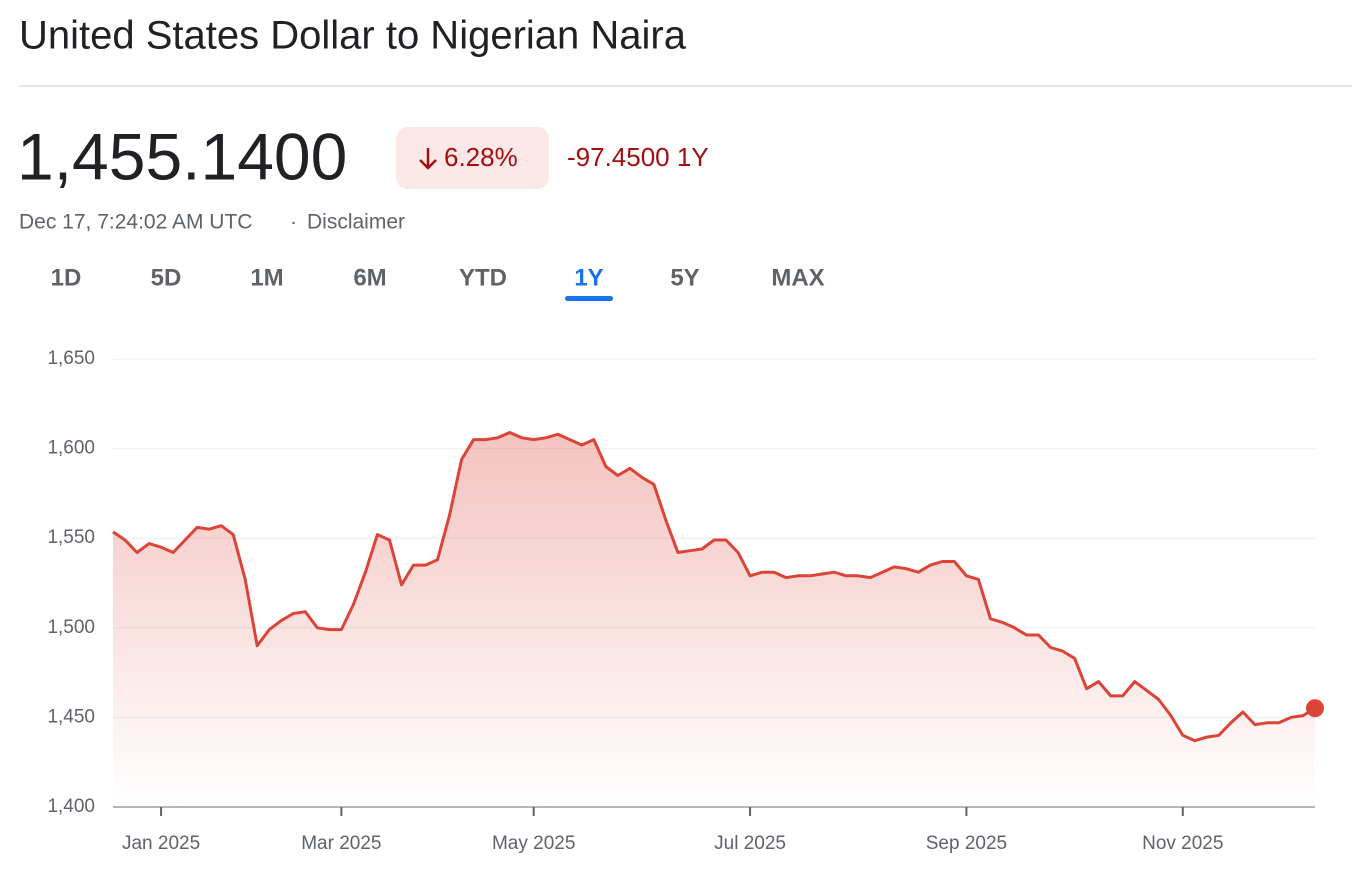 The height and width of the screenshot is (882, 1352). I want to click on range-tab: 1M, so click(266, 277).